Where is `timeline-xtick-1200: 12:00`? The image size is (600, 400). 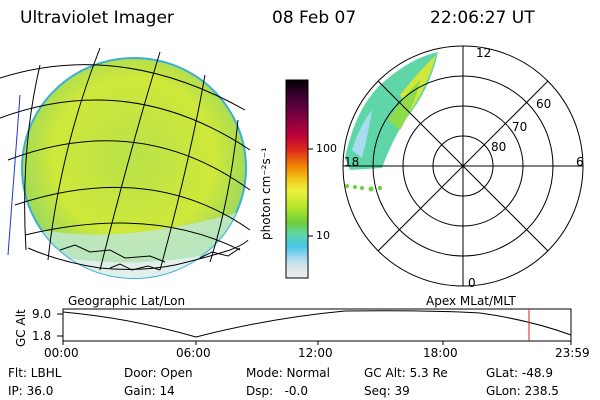
timeline-xtick-1200: 12:00 is located at coordinates (315, 353).